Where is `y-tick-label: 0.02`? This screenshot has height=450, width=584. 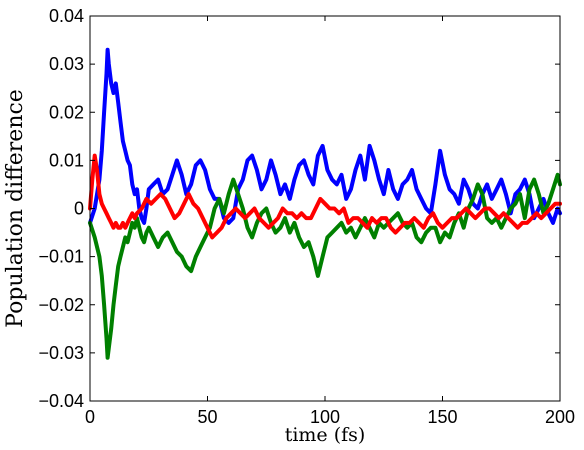
y-tick-label: 0.02 is located at coordinates (66, 112).